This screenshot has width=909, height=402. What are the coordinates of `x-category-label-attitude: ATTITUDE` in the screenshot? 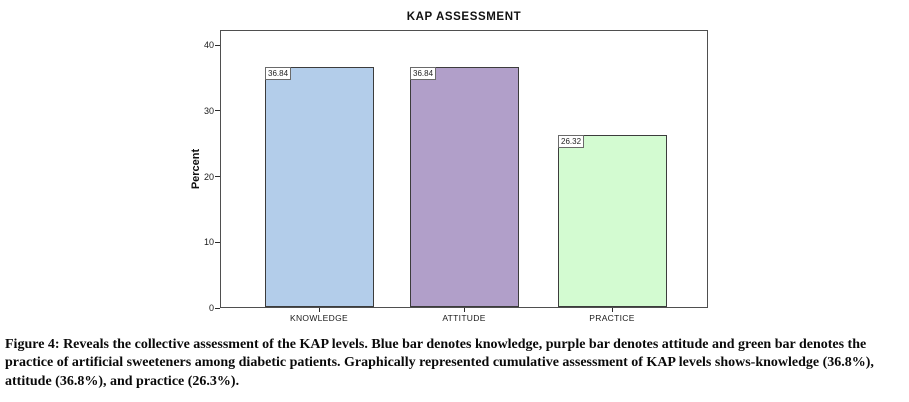 It's located at (464, 318).